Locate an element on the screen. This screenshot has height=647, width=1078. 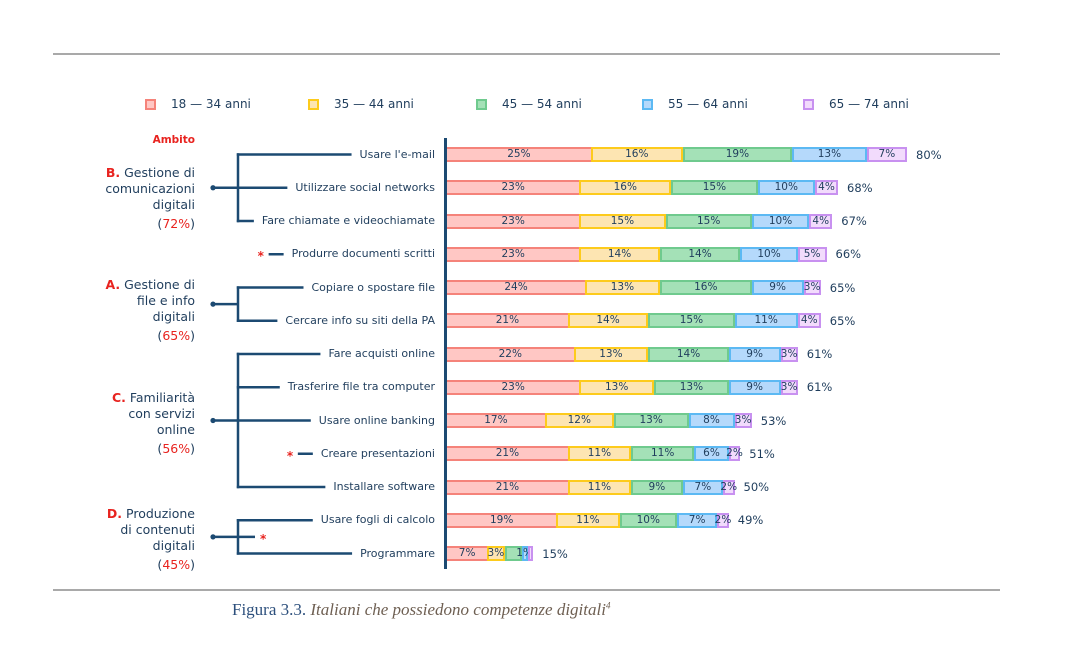
total-value-label: 66% is located at coordinates (848, 254).